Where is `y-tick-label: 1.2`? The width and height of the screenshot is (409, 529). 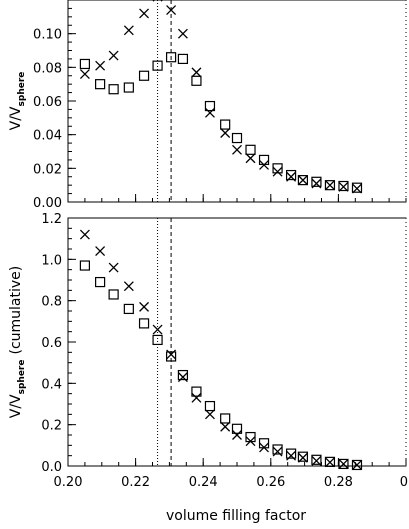
y-tick-label: 1.2 is located at coordinates (51, 219).